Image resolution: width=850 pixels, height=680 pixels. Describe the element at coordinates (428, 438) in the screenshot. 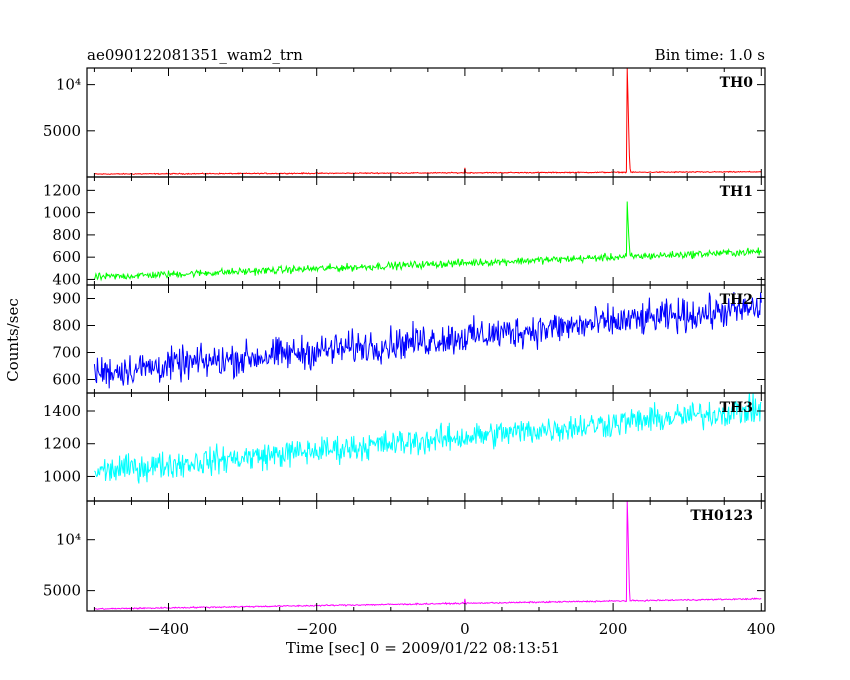

I see `series-th3` at that location.